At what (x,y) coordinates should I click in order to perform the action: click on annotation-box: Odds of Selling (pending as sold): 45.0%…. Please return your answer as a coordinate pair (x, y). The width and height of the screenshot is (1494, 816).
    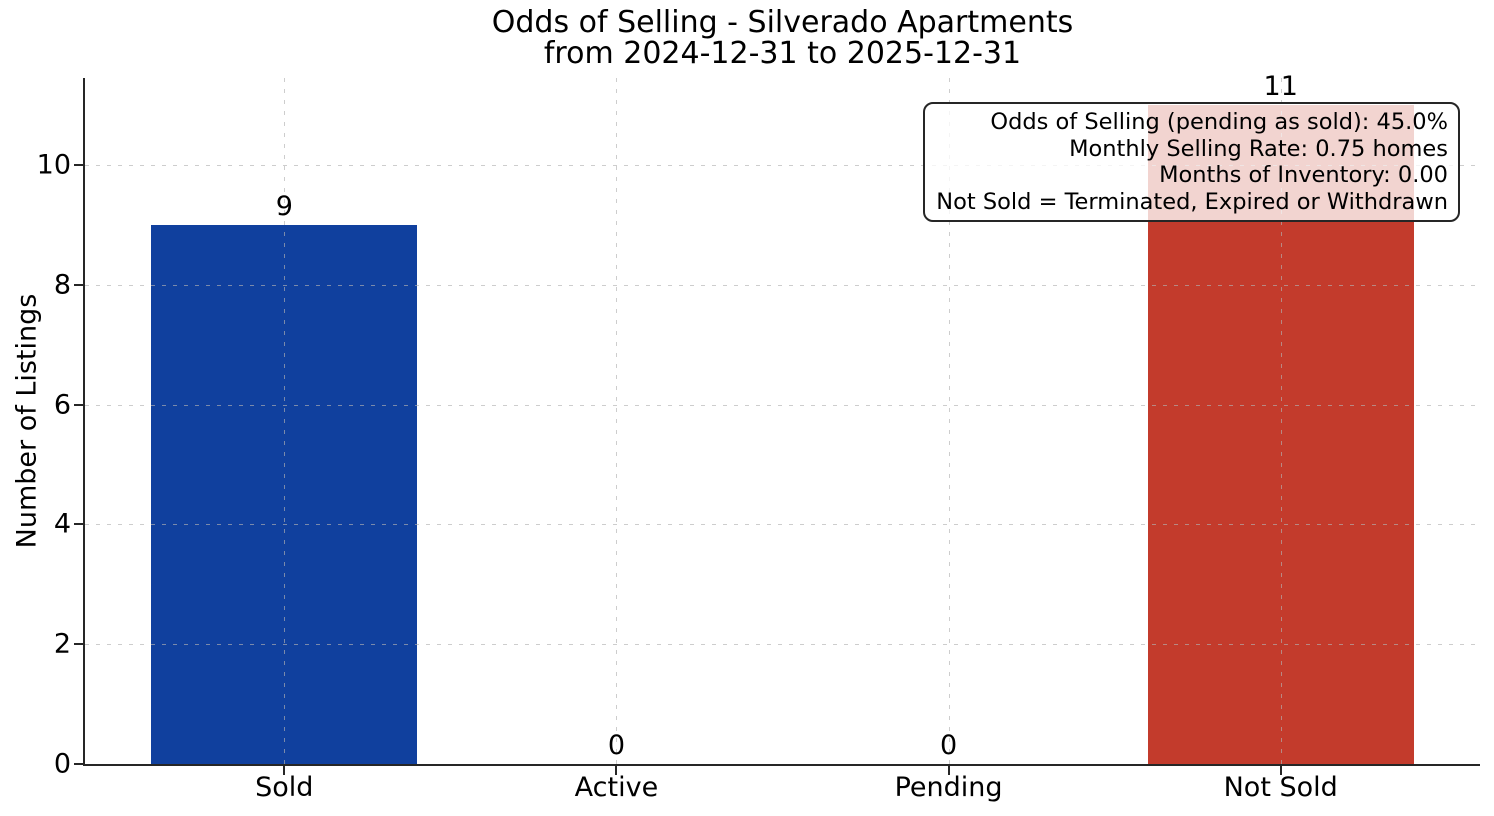
    Looking at the image, I should click on (1191, 162).